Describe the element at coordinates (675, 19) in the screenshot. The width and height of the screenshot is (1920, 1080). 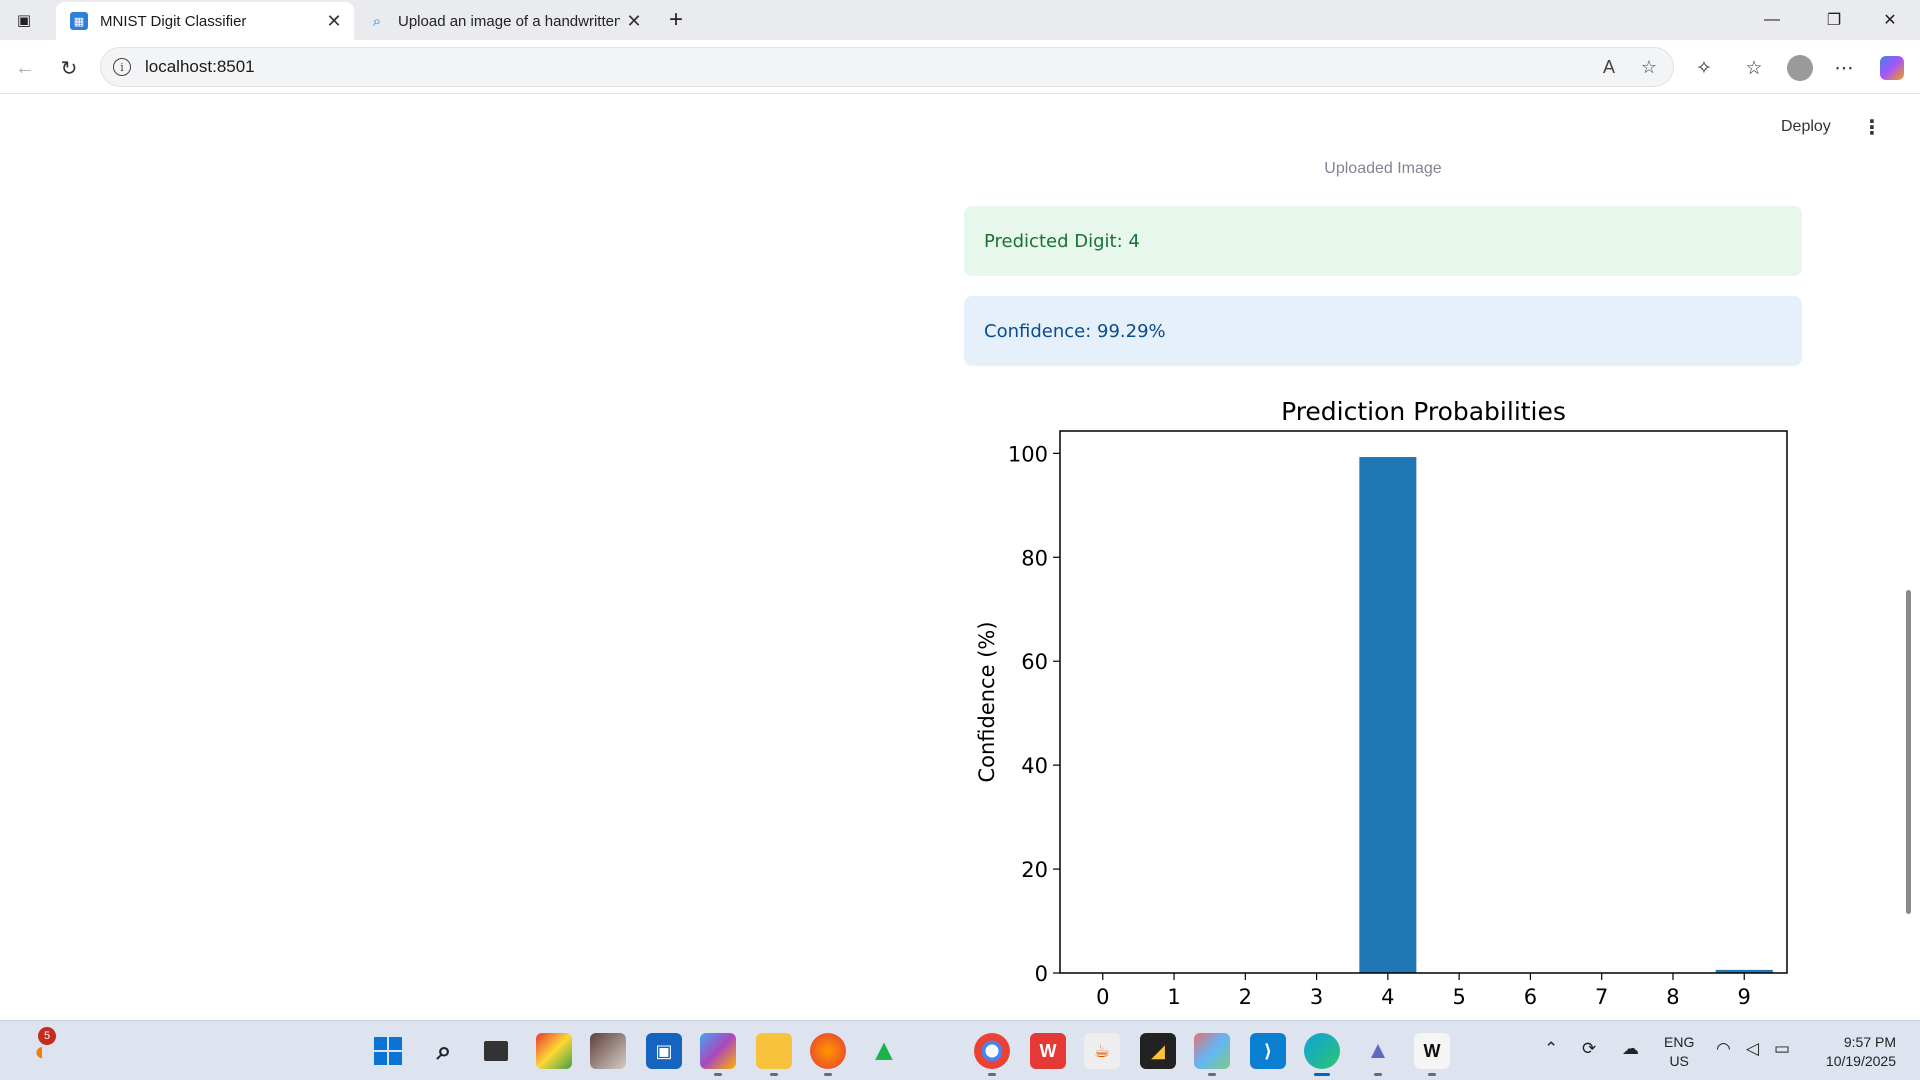
I see `new-tab-icon: +` at that location.